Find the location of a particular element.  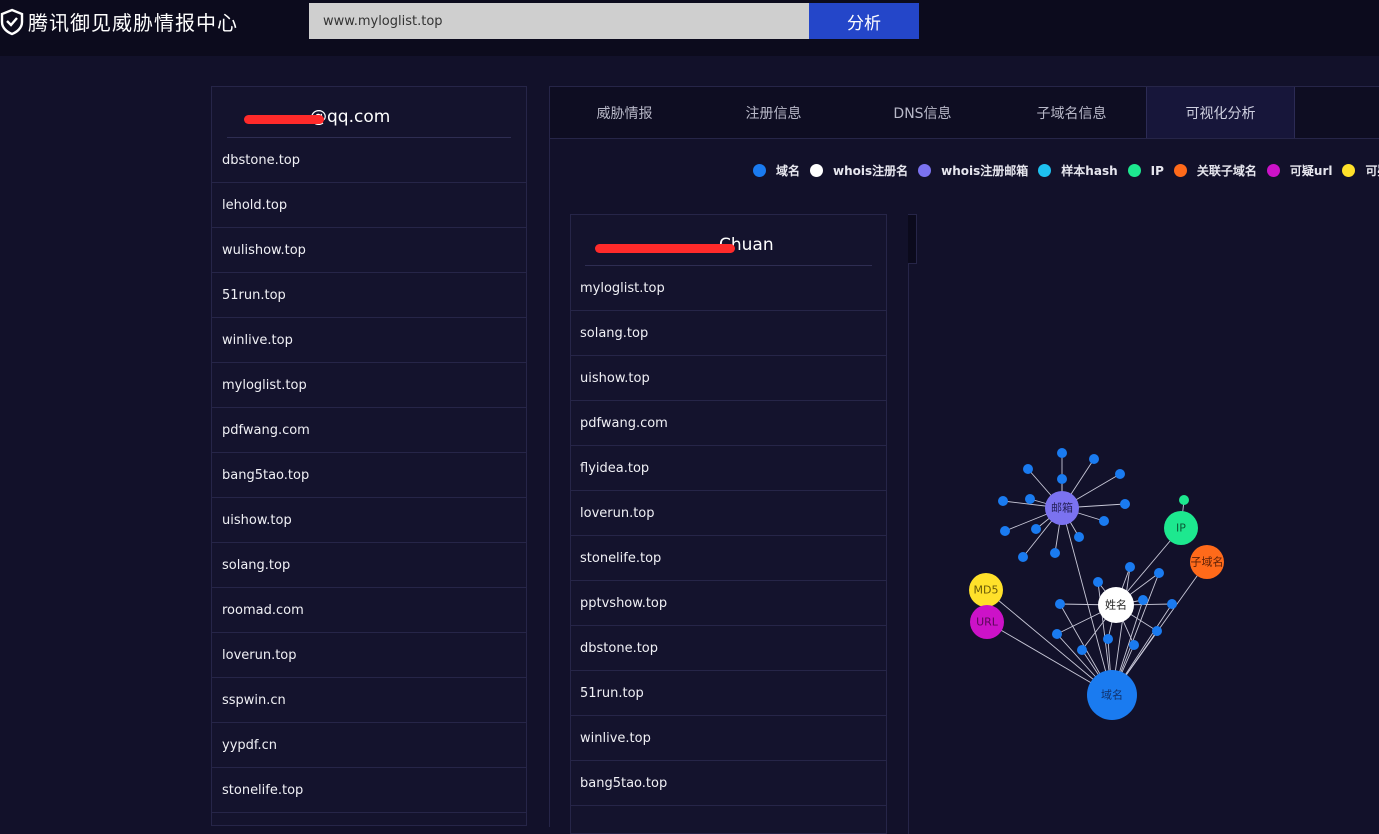

registrant-domain-item: flyidea.top is located at coordinates (728, 468).